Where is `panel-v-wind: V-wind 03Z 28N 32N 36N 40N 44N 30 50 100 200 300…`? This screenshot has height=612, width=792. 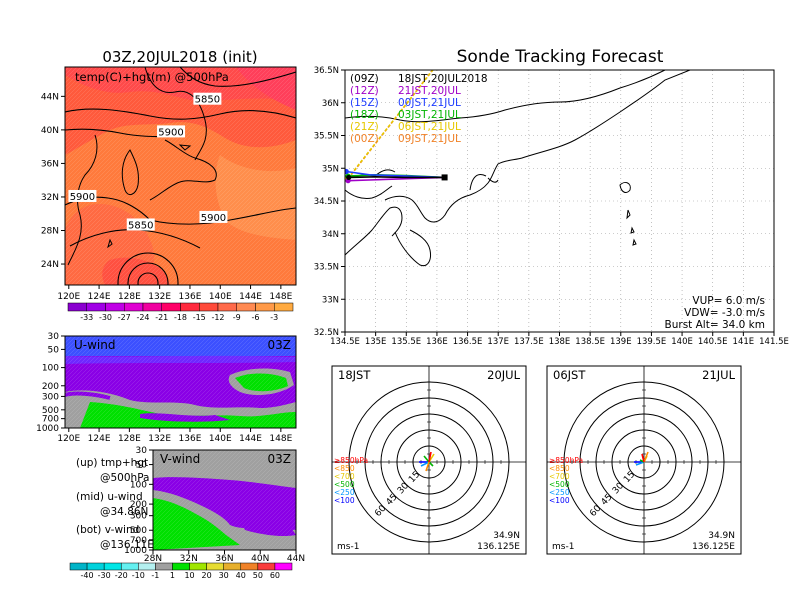
panel-v-wind: V-wind 03Z 28N 32N 36N 40N 44N 30 50 100 200 300… is located at coordinates (187, 513).